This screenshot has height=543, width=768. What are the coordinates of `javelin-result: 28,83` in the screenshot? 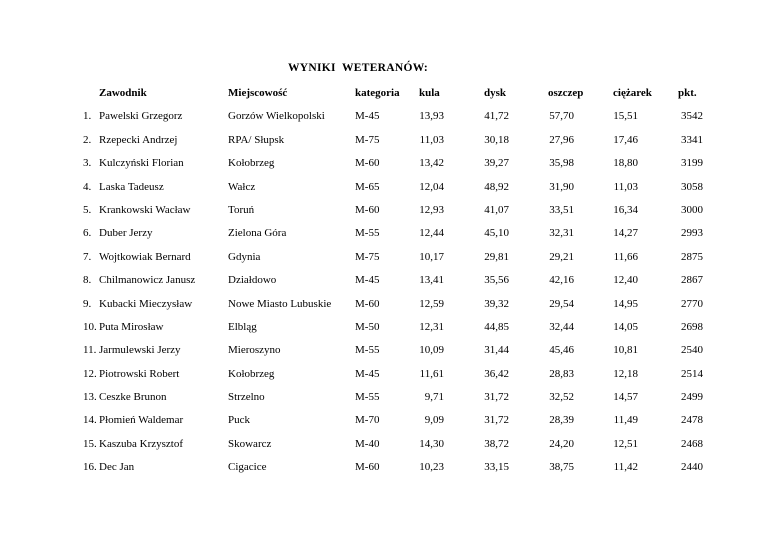 It's located at (561, 373).